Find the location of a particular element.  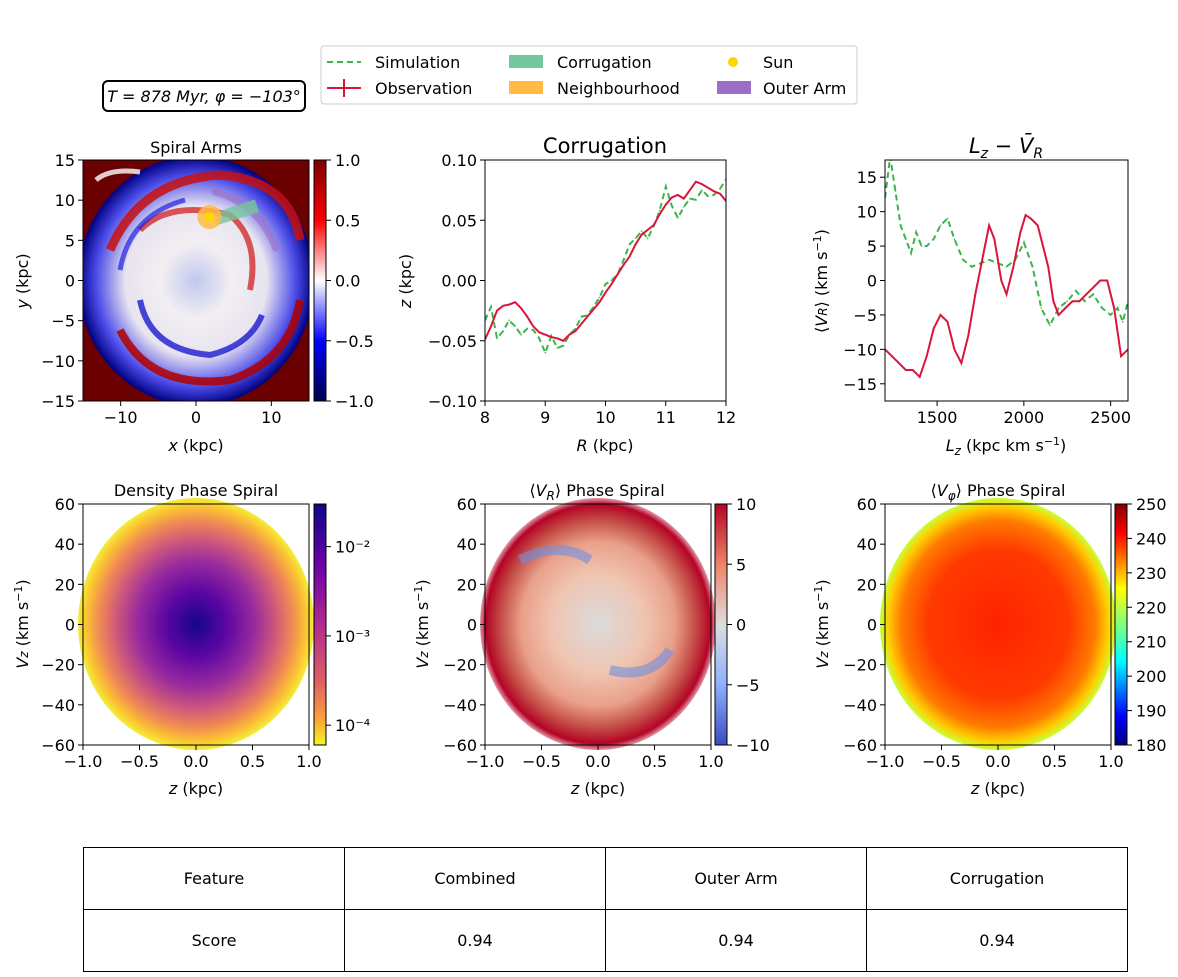

vphi-phase-title: ⟨Vφ⟩ Phase Spiral is located at coordinates (998, 492).